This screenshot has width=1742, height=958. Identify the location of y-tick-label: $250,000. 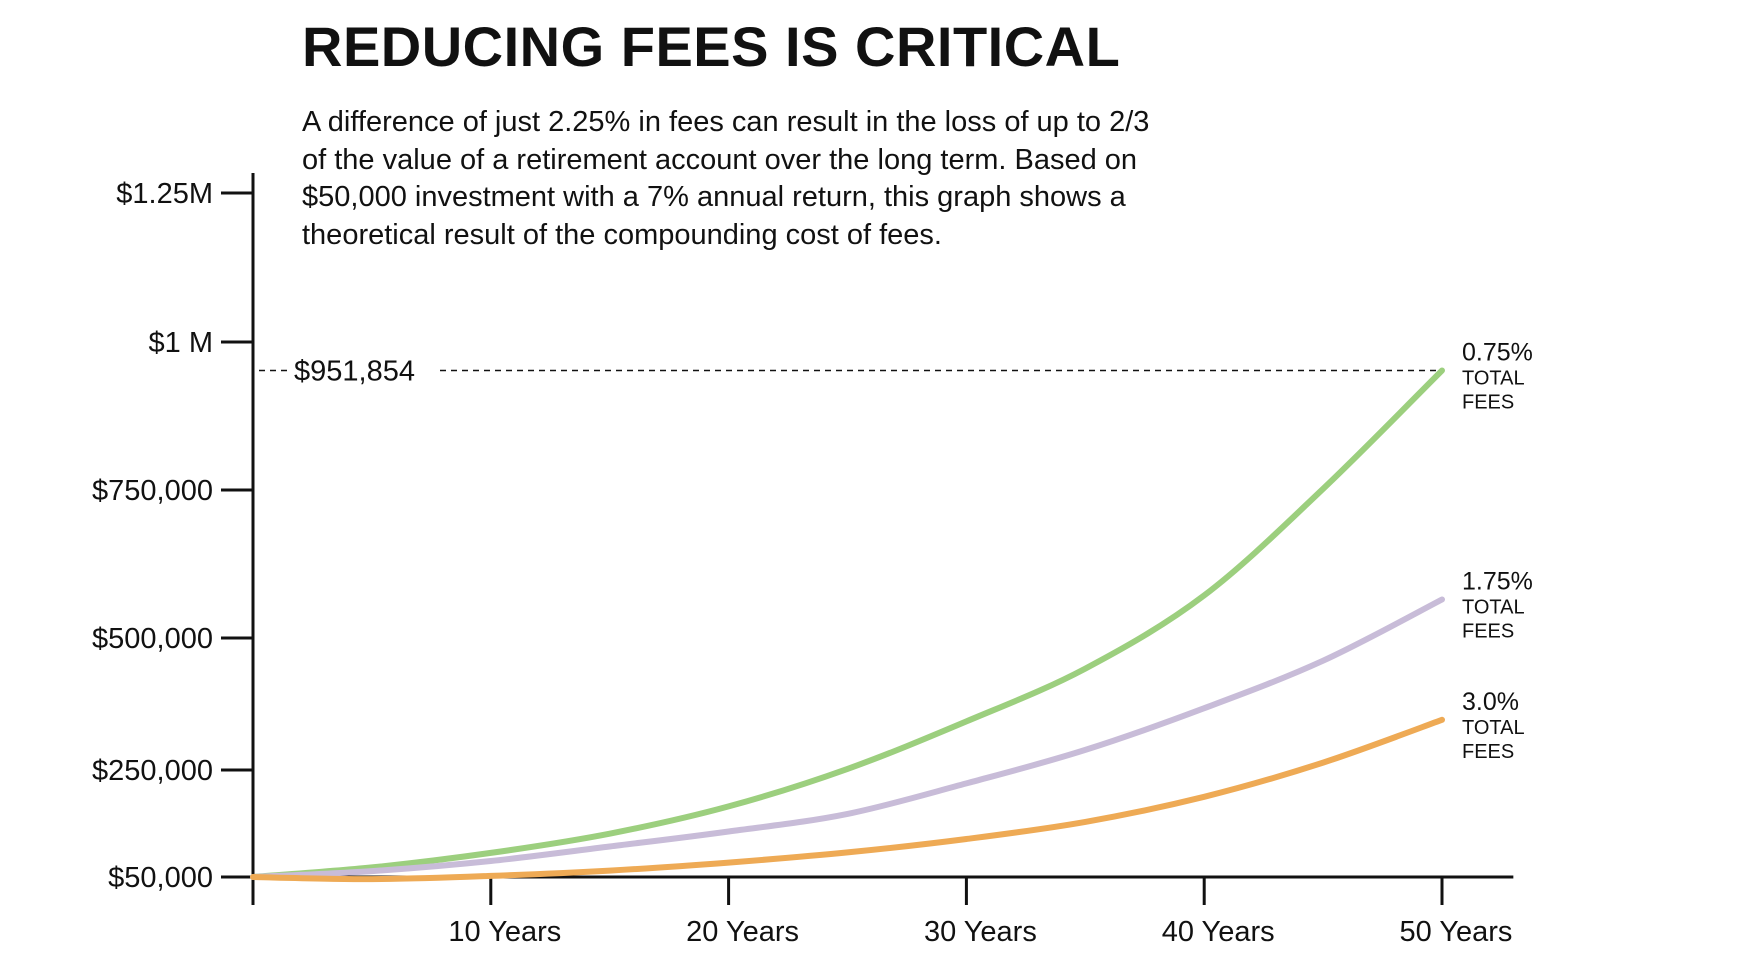
(152, 771).